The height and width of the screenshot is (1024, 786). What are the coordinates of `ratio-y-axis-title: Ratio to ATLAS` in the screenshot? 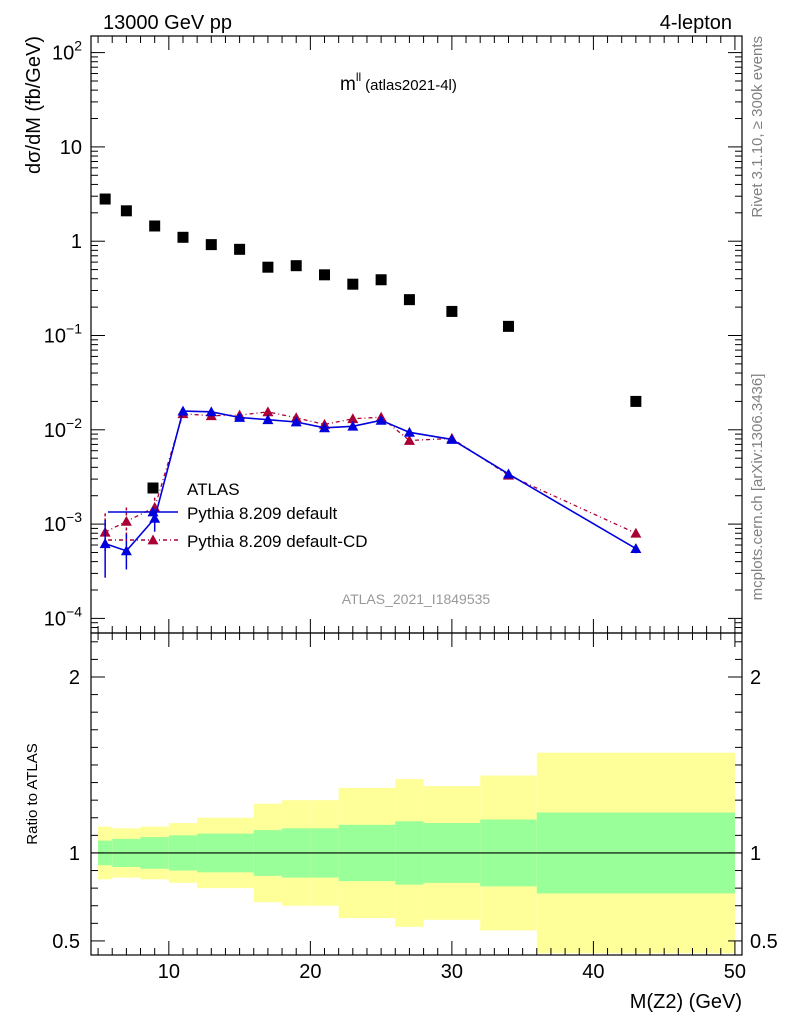 It's located at (32, 793).